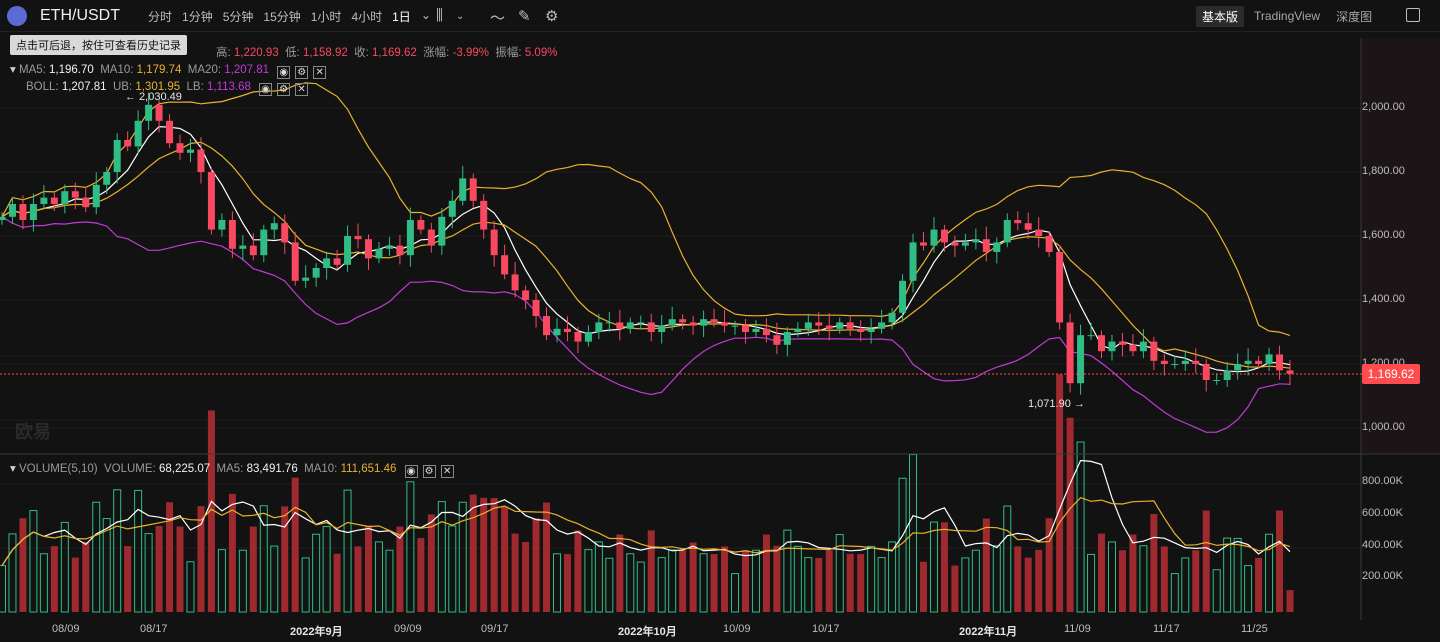 The height and width of the screenshot is (642, 1440). Describe the element at coordinates (282, 17) in the screenshot. I see `interval-tab: 15分钟` at that location.